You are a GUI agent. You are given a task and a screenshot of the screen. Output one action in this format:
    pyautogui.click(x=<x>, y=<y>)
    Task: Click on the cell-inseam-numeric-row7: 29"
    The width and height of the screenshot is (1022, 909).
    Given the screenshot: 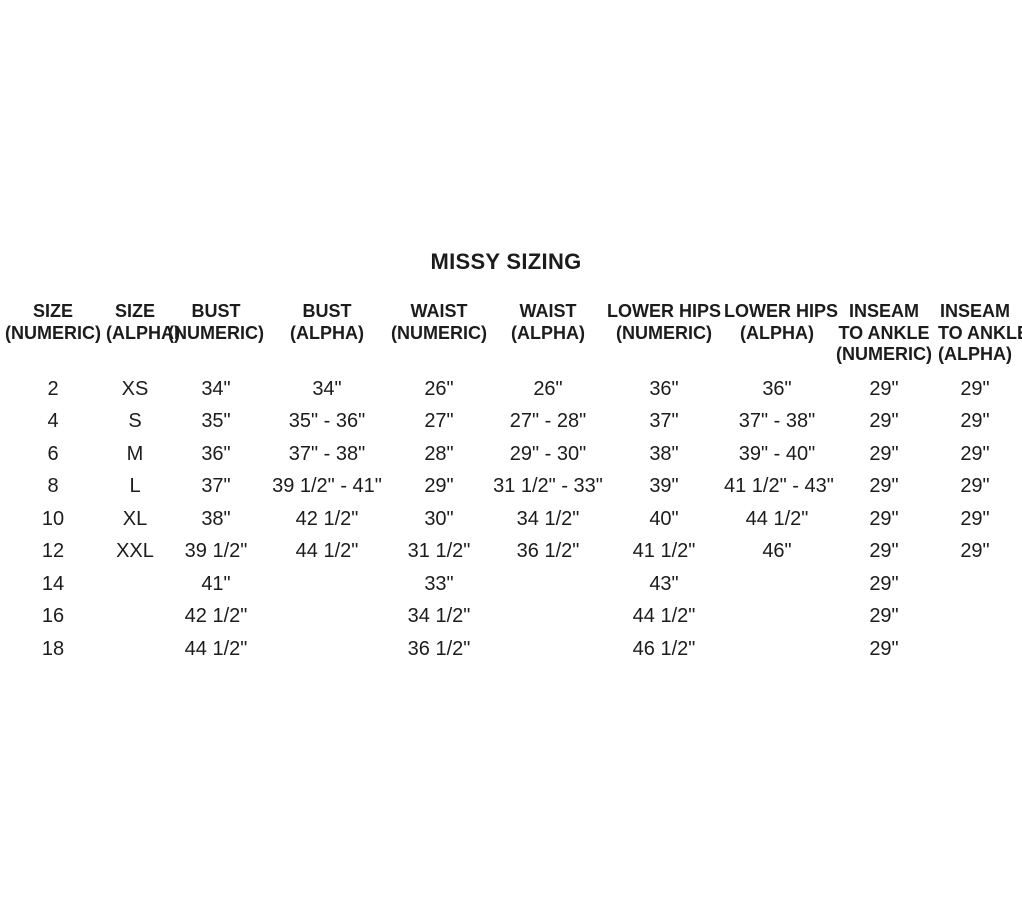 What is the action you would take?
    pyautogui.click(x=884, y=583)
    